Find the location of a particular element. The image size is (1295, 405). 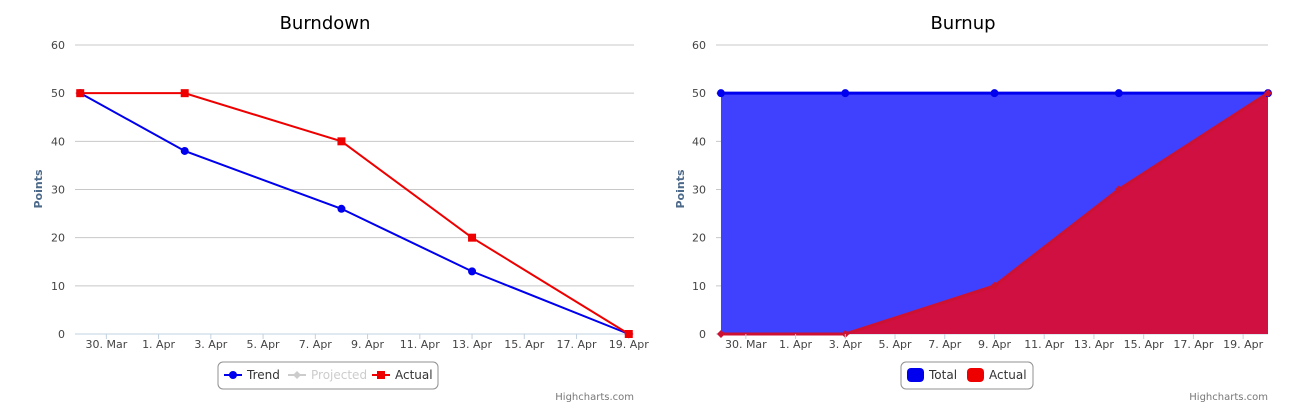

burndown-y-tick-label: 30 is located at coordinates (58, 190).